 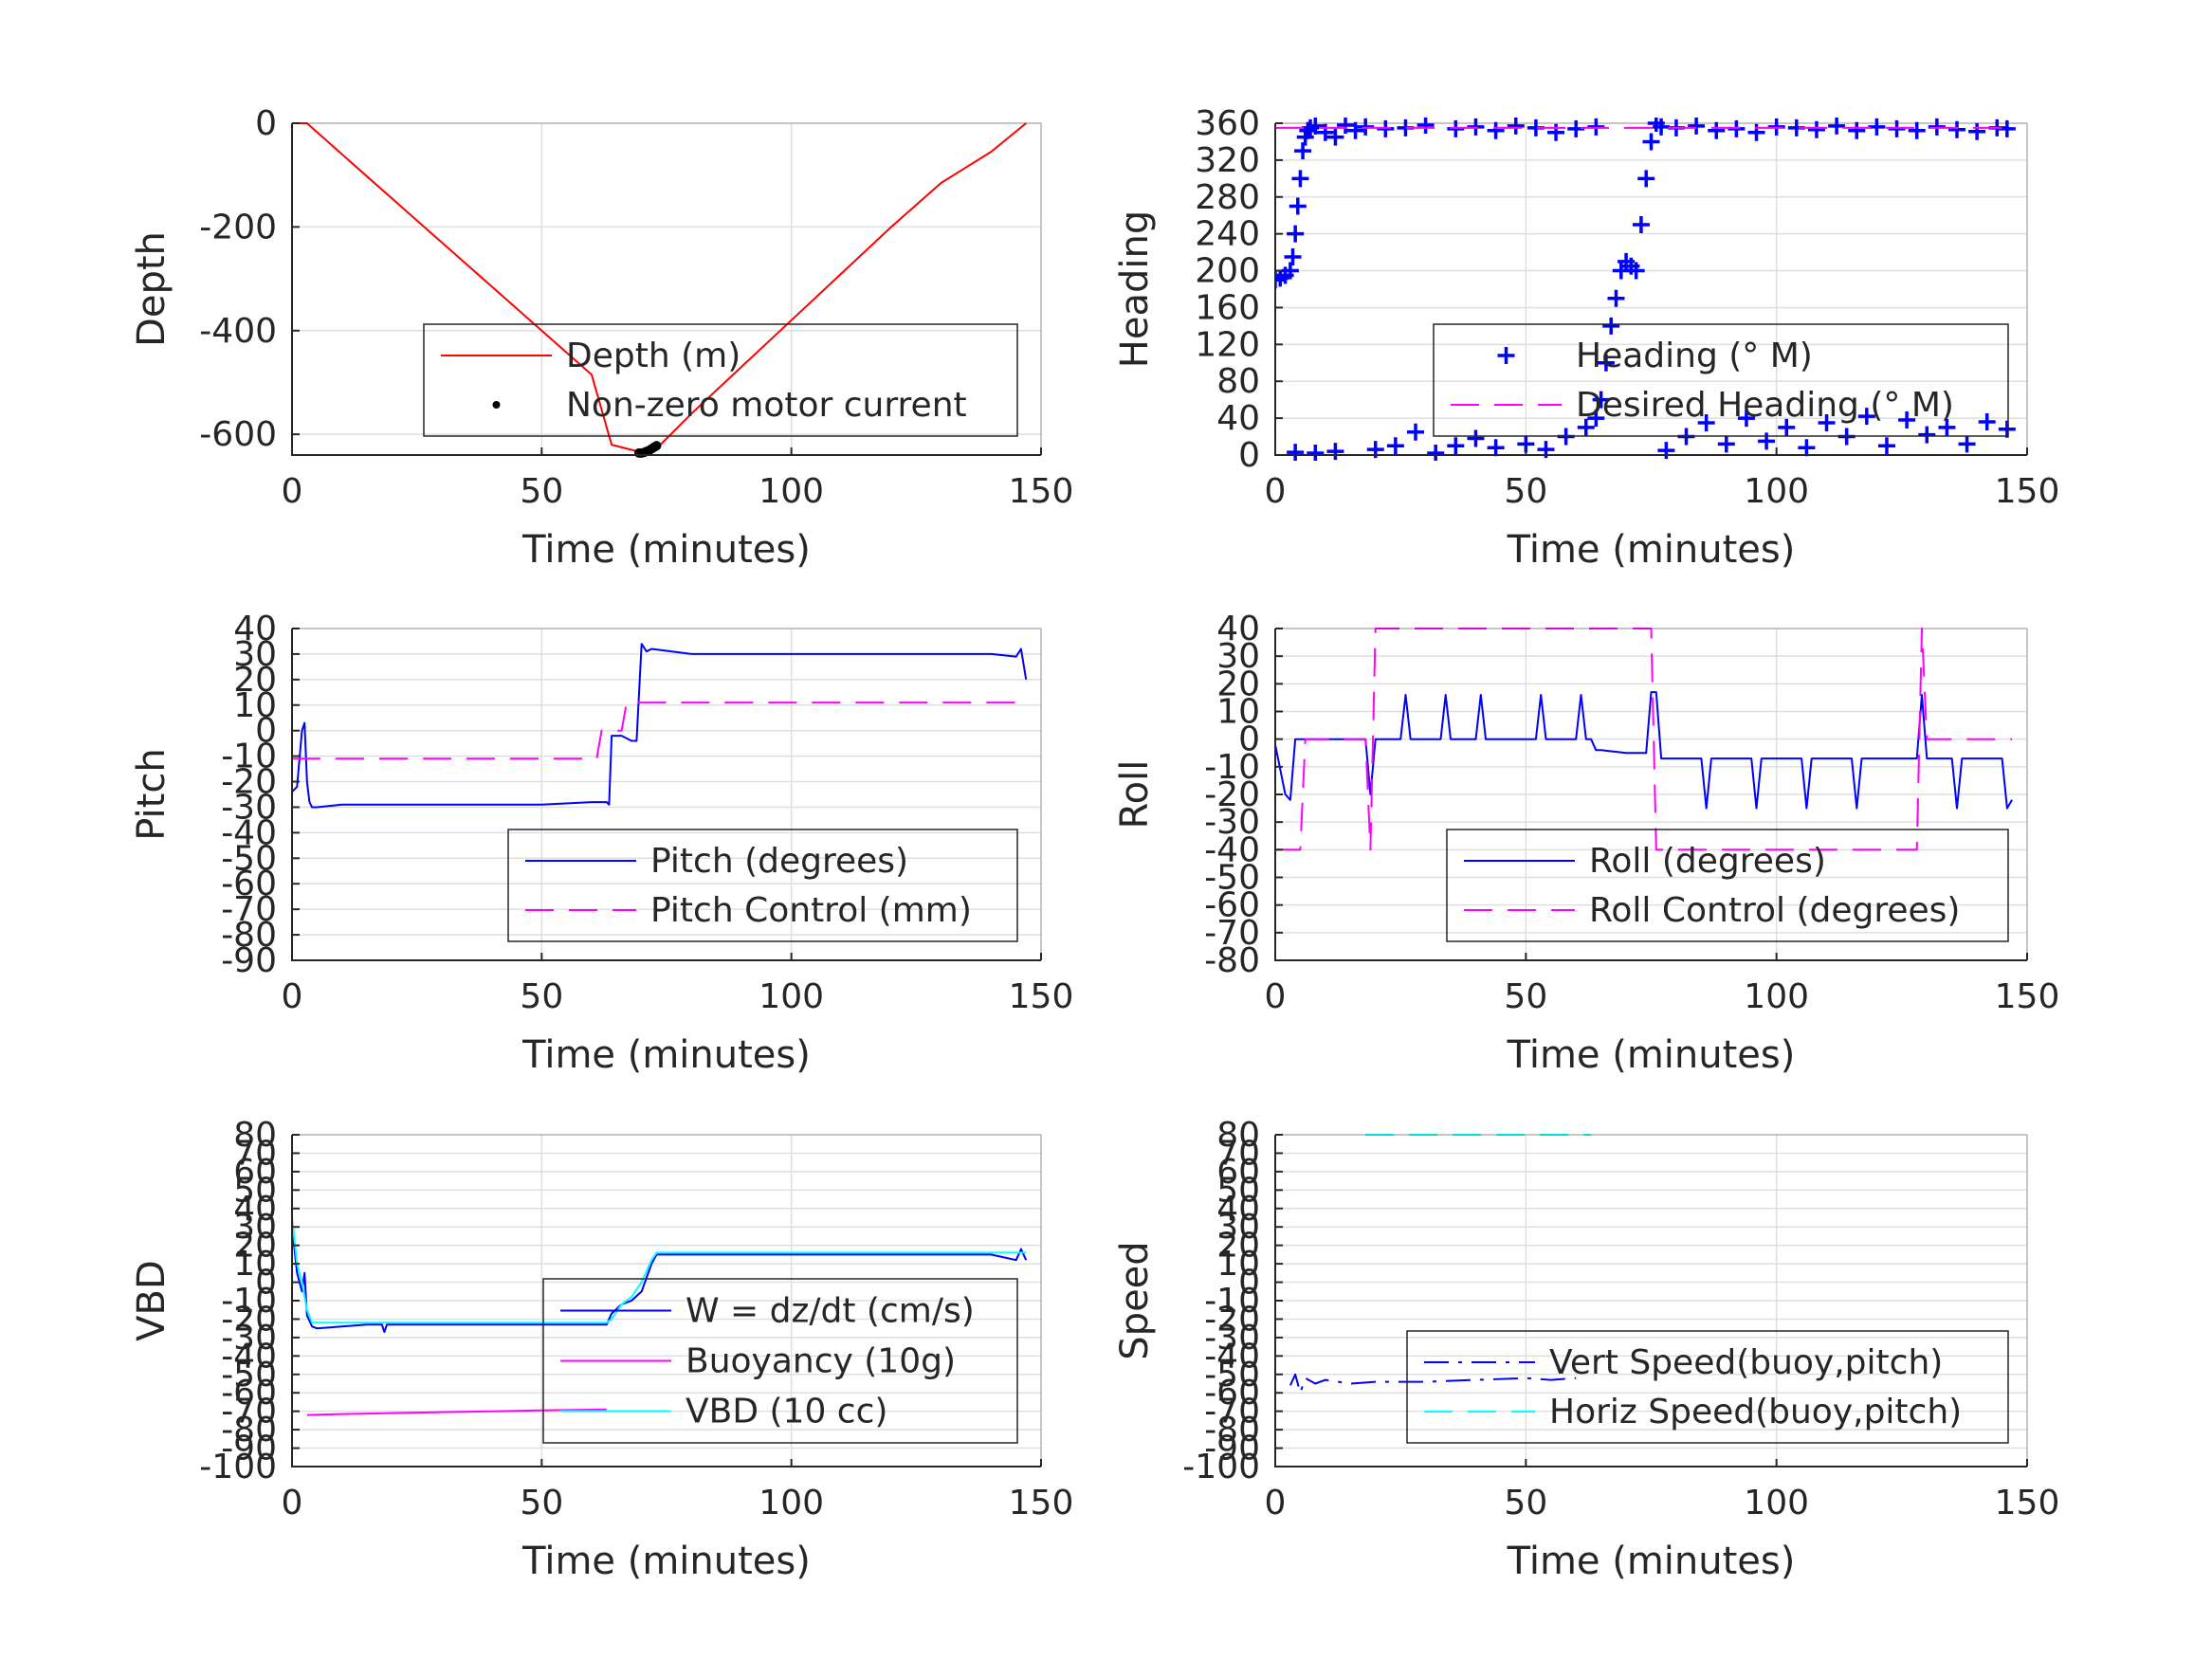 I want to click on y-tick-label: 70, so click(x=1238, y=1153).